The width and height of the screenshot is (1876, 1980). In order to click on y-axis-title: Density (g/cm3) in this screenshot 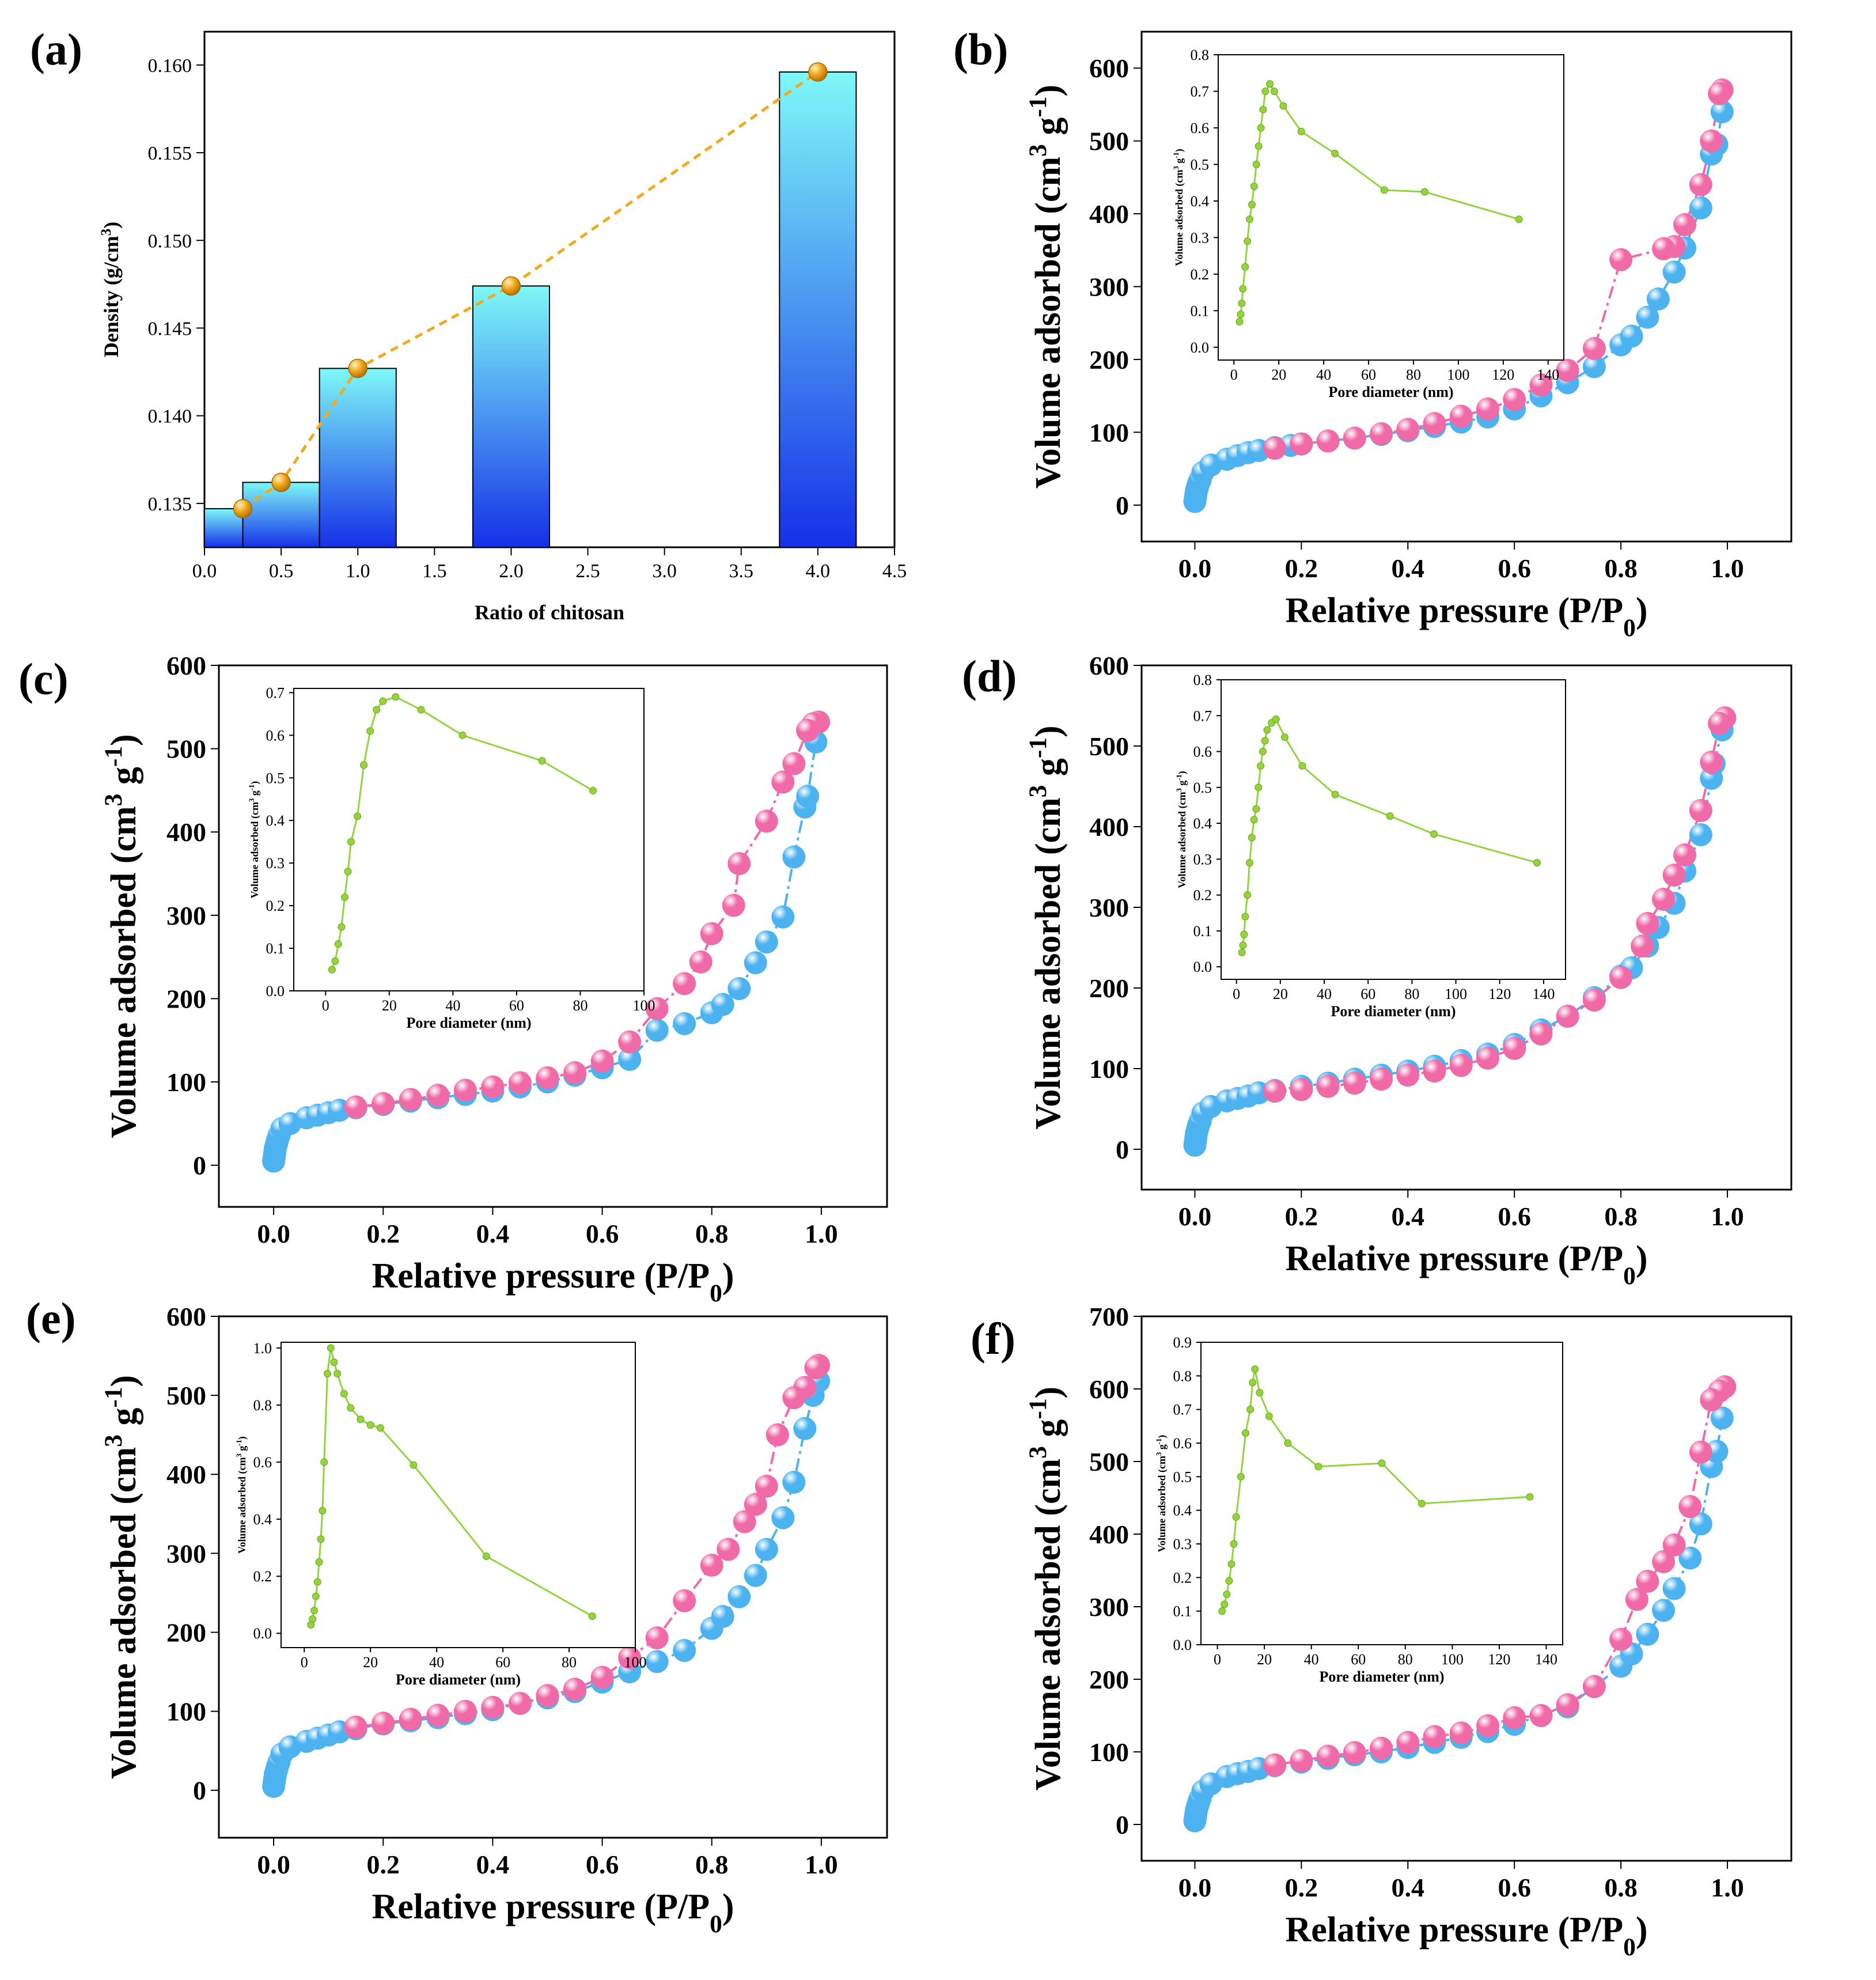, I will do `click(111, 290)`.